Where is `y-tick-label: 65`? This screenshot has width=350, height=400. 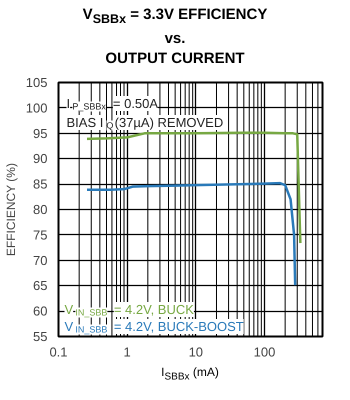 y-tick-label: 65 is located at coordinates (40, 286).